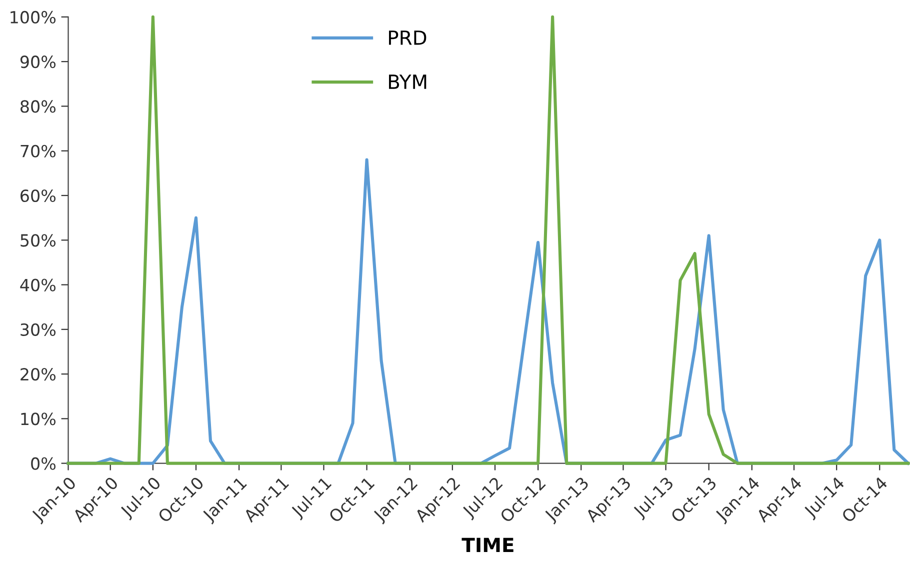  What do you see at coordinates (38, 329) in the screenshot?
I see `y-tick-label: 30%` at bounding box center [38, 329].